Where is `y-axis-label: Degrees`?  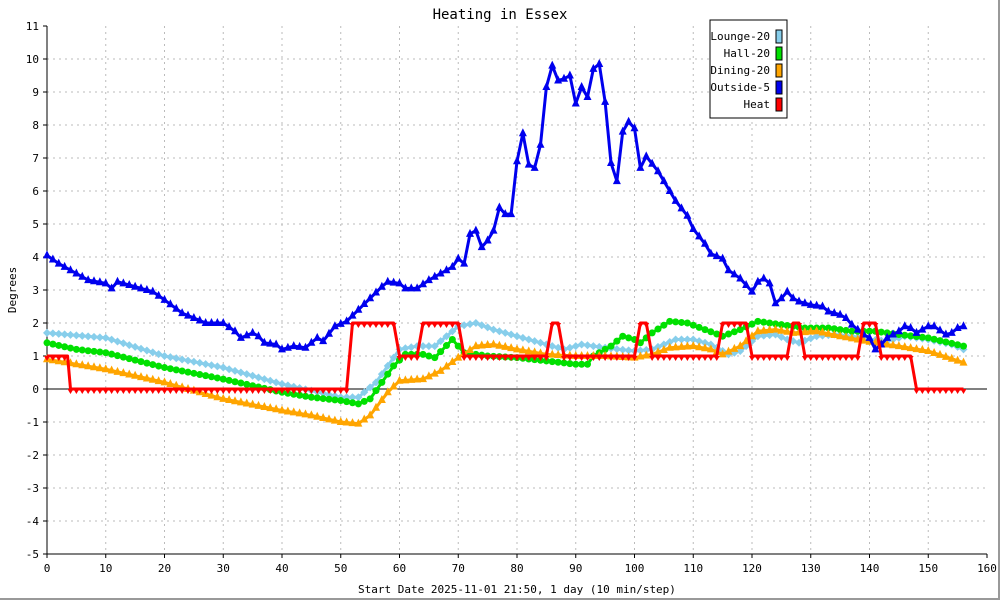 y-axis-label: Degrees is located at coordinates (12, 290).